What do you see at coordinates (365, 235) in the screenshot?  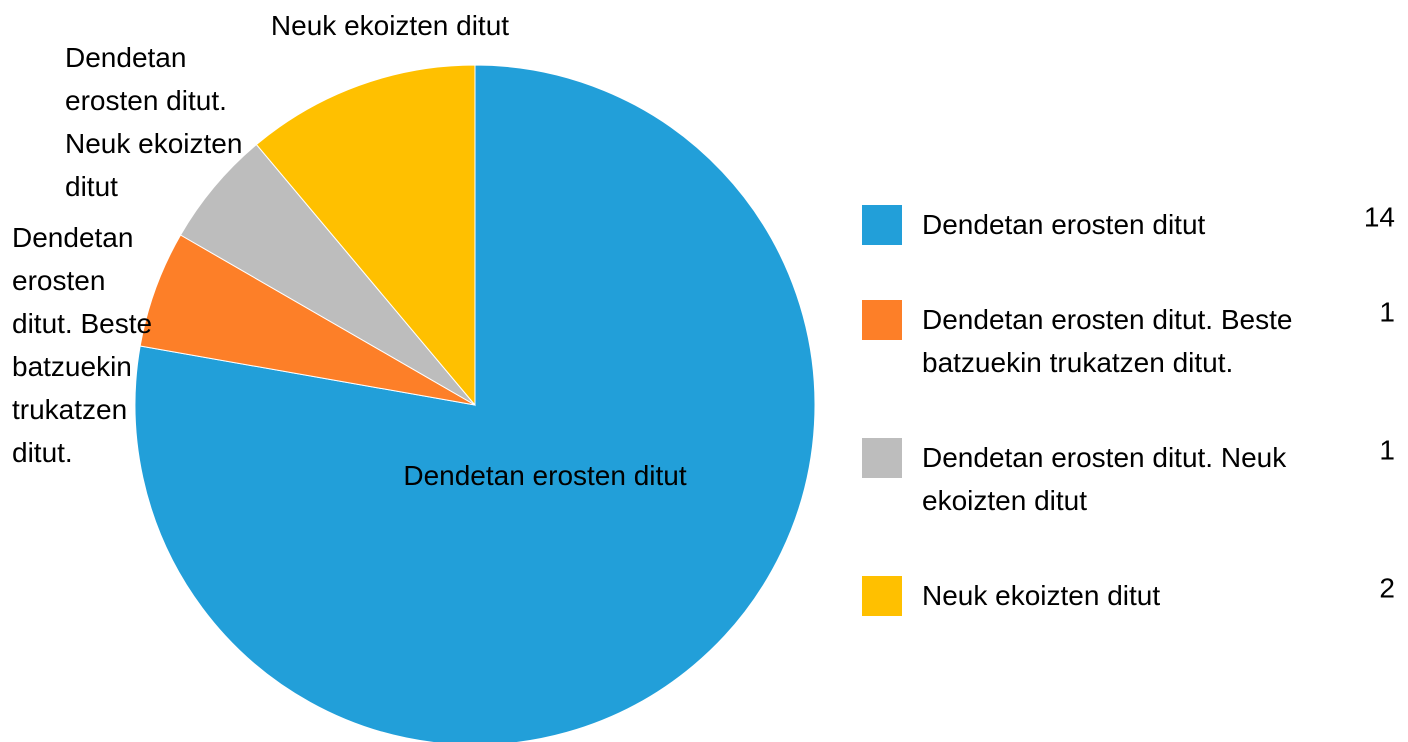 I see `pie-slice` at bounding box center [365, 235].